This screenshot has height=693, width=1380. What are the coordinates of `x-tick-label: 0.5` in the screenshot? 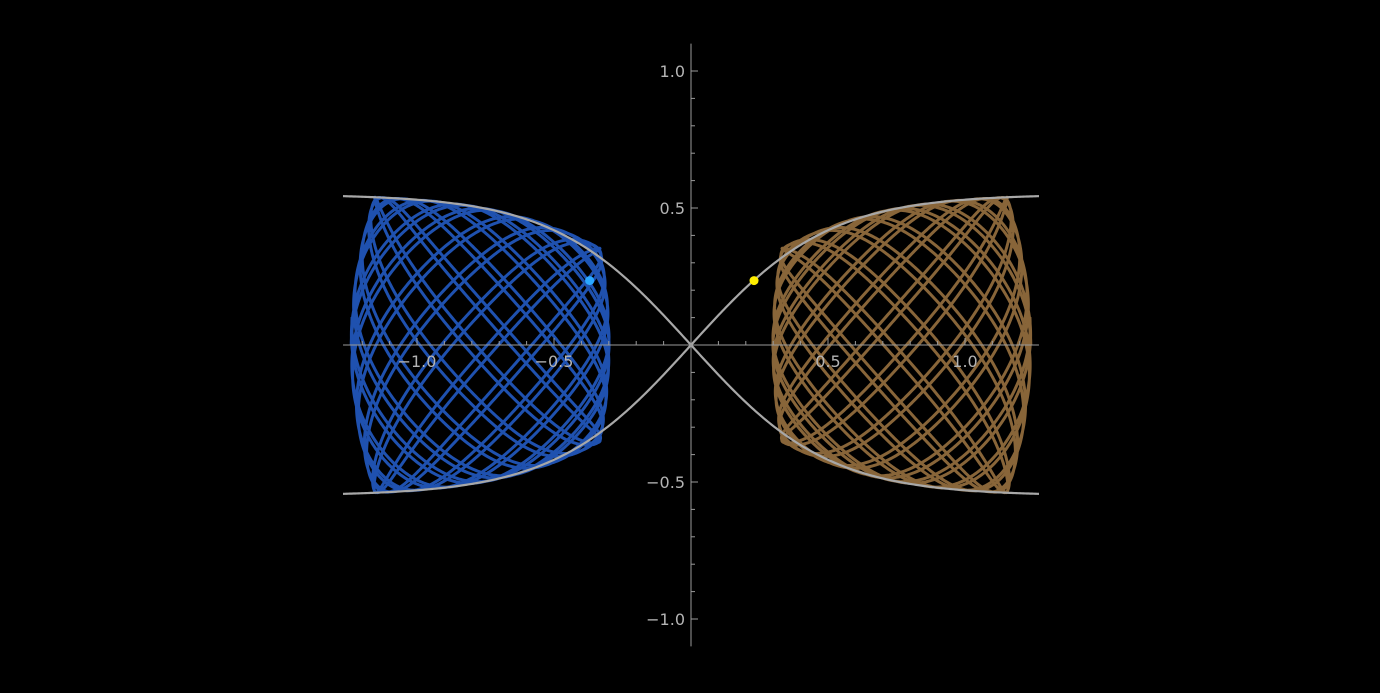 It's located at (827, 361).